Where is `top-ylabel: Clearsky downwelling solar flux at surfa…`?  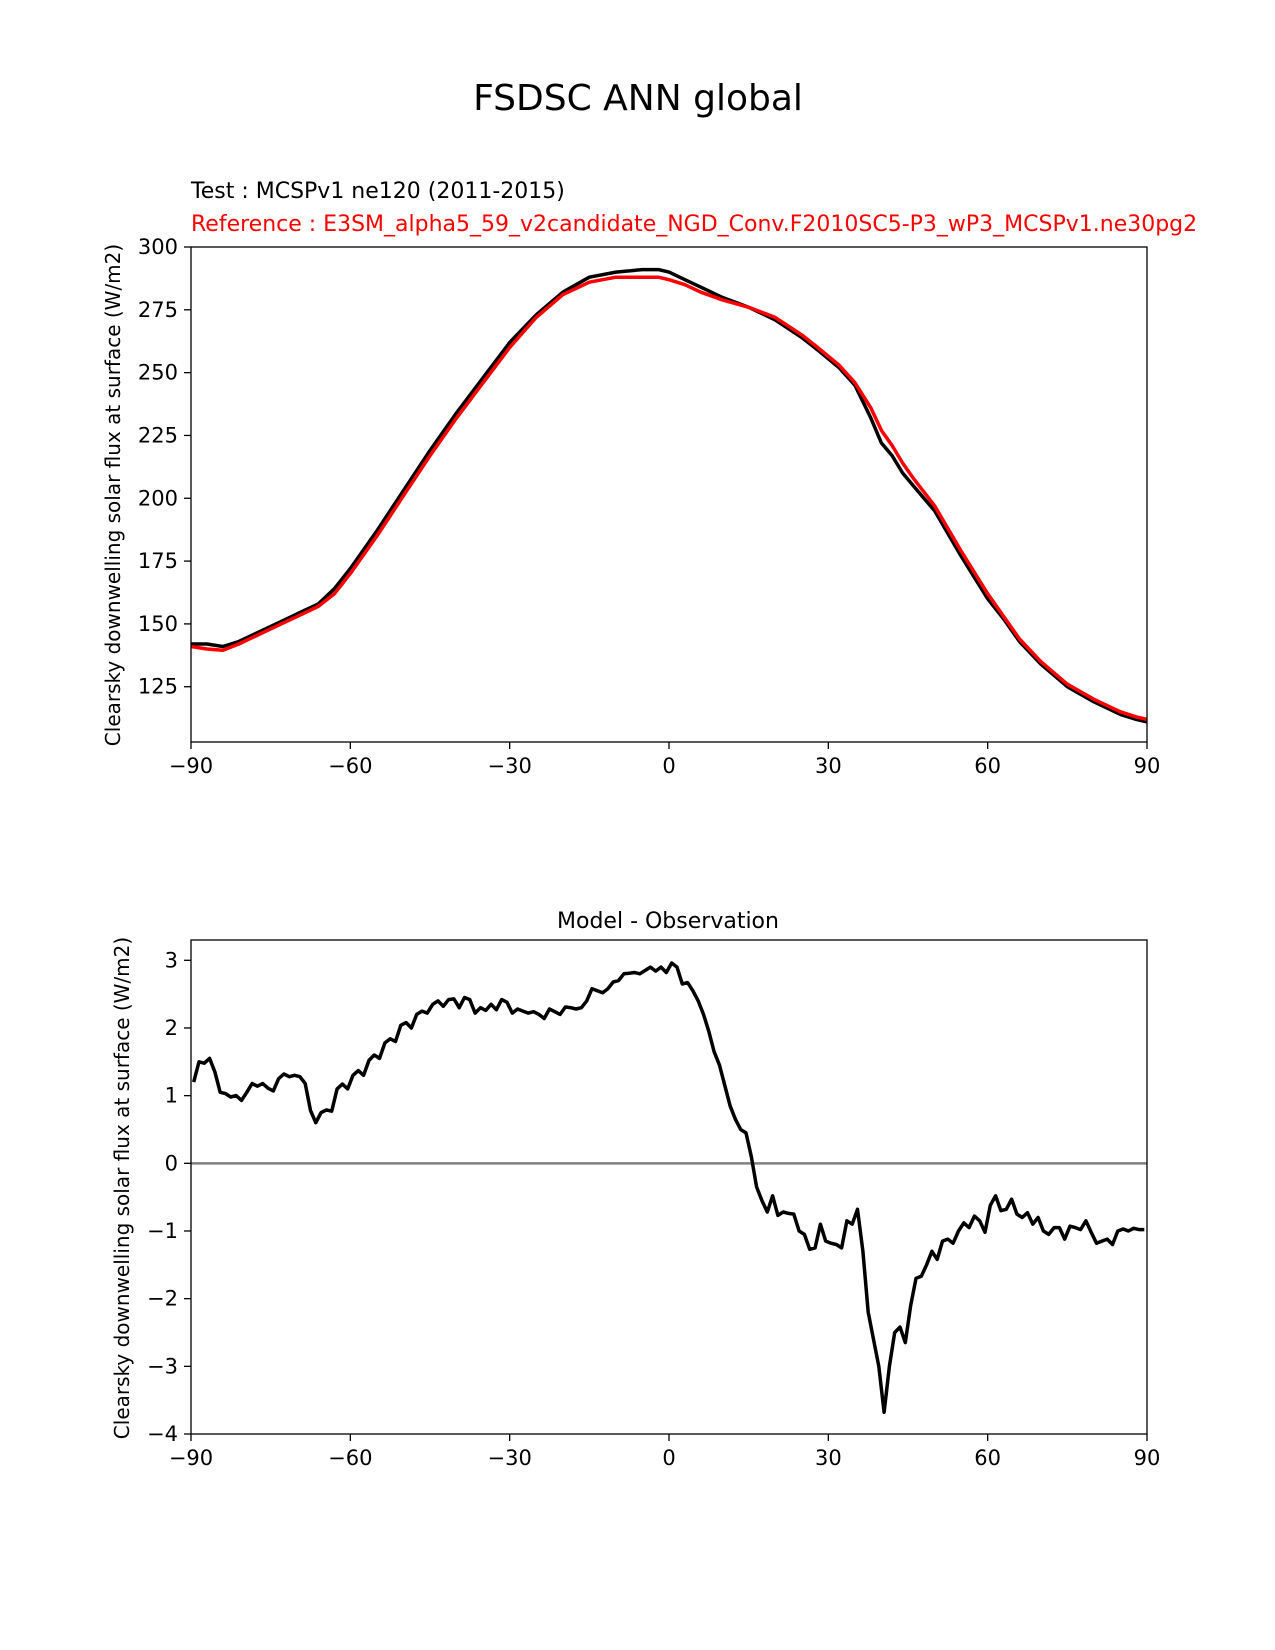 top-ylabel: Clearsky downwelling solar flux at surfa… is located at coordinates (113, 495).